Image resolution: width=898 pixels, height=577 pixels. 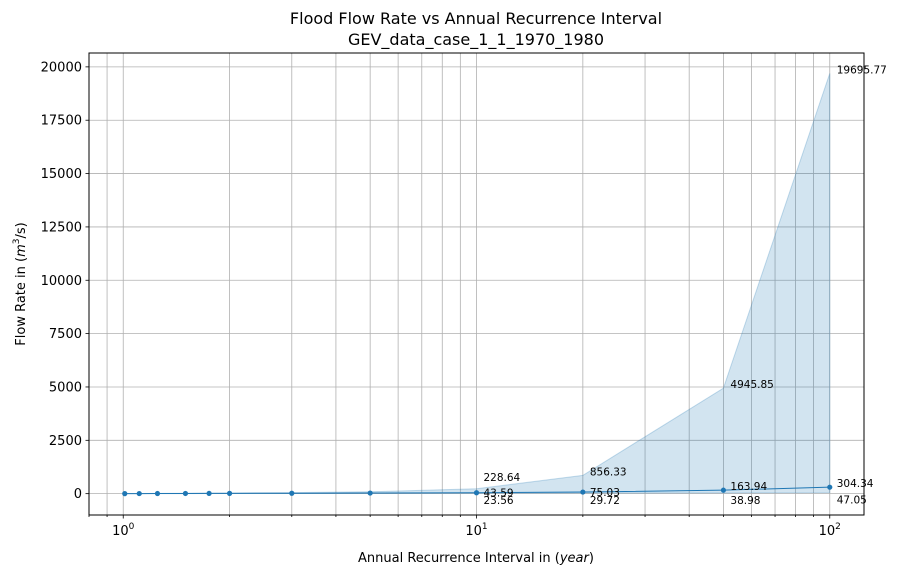 I want to click on data-label: 163.94, so click(x=748, y=487).